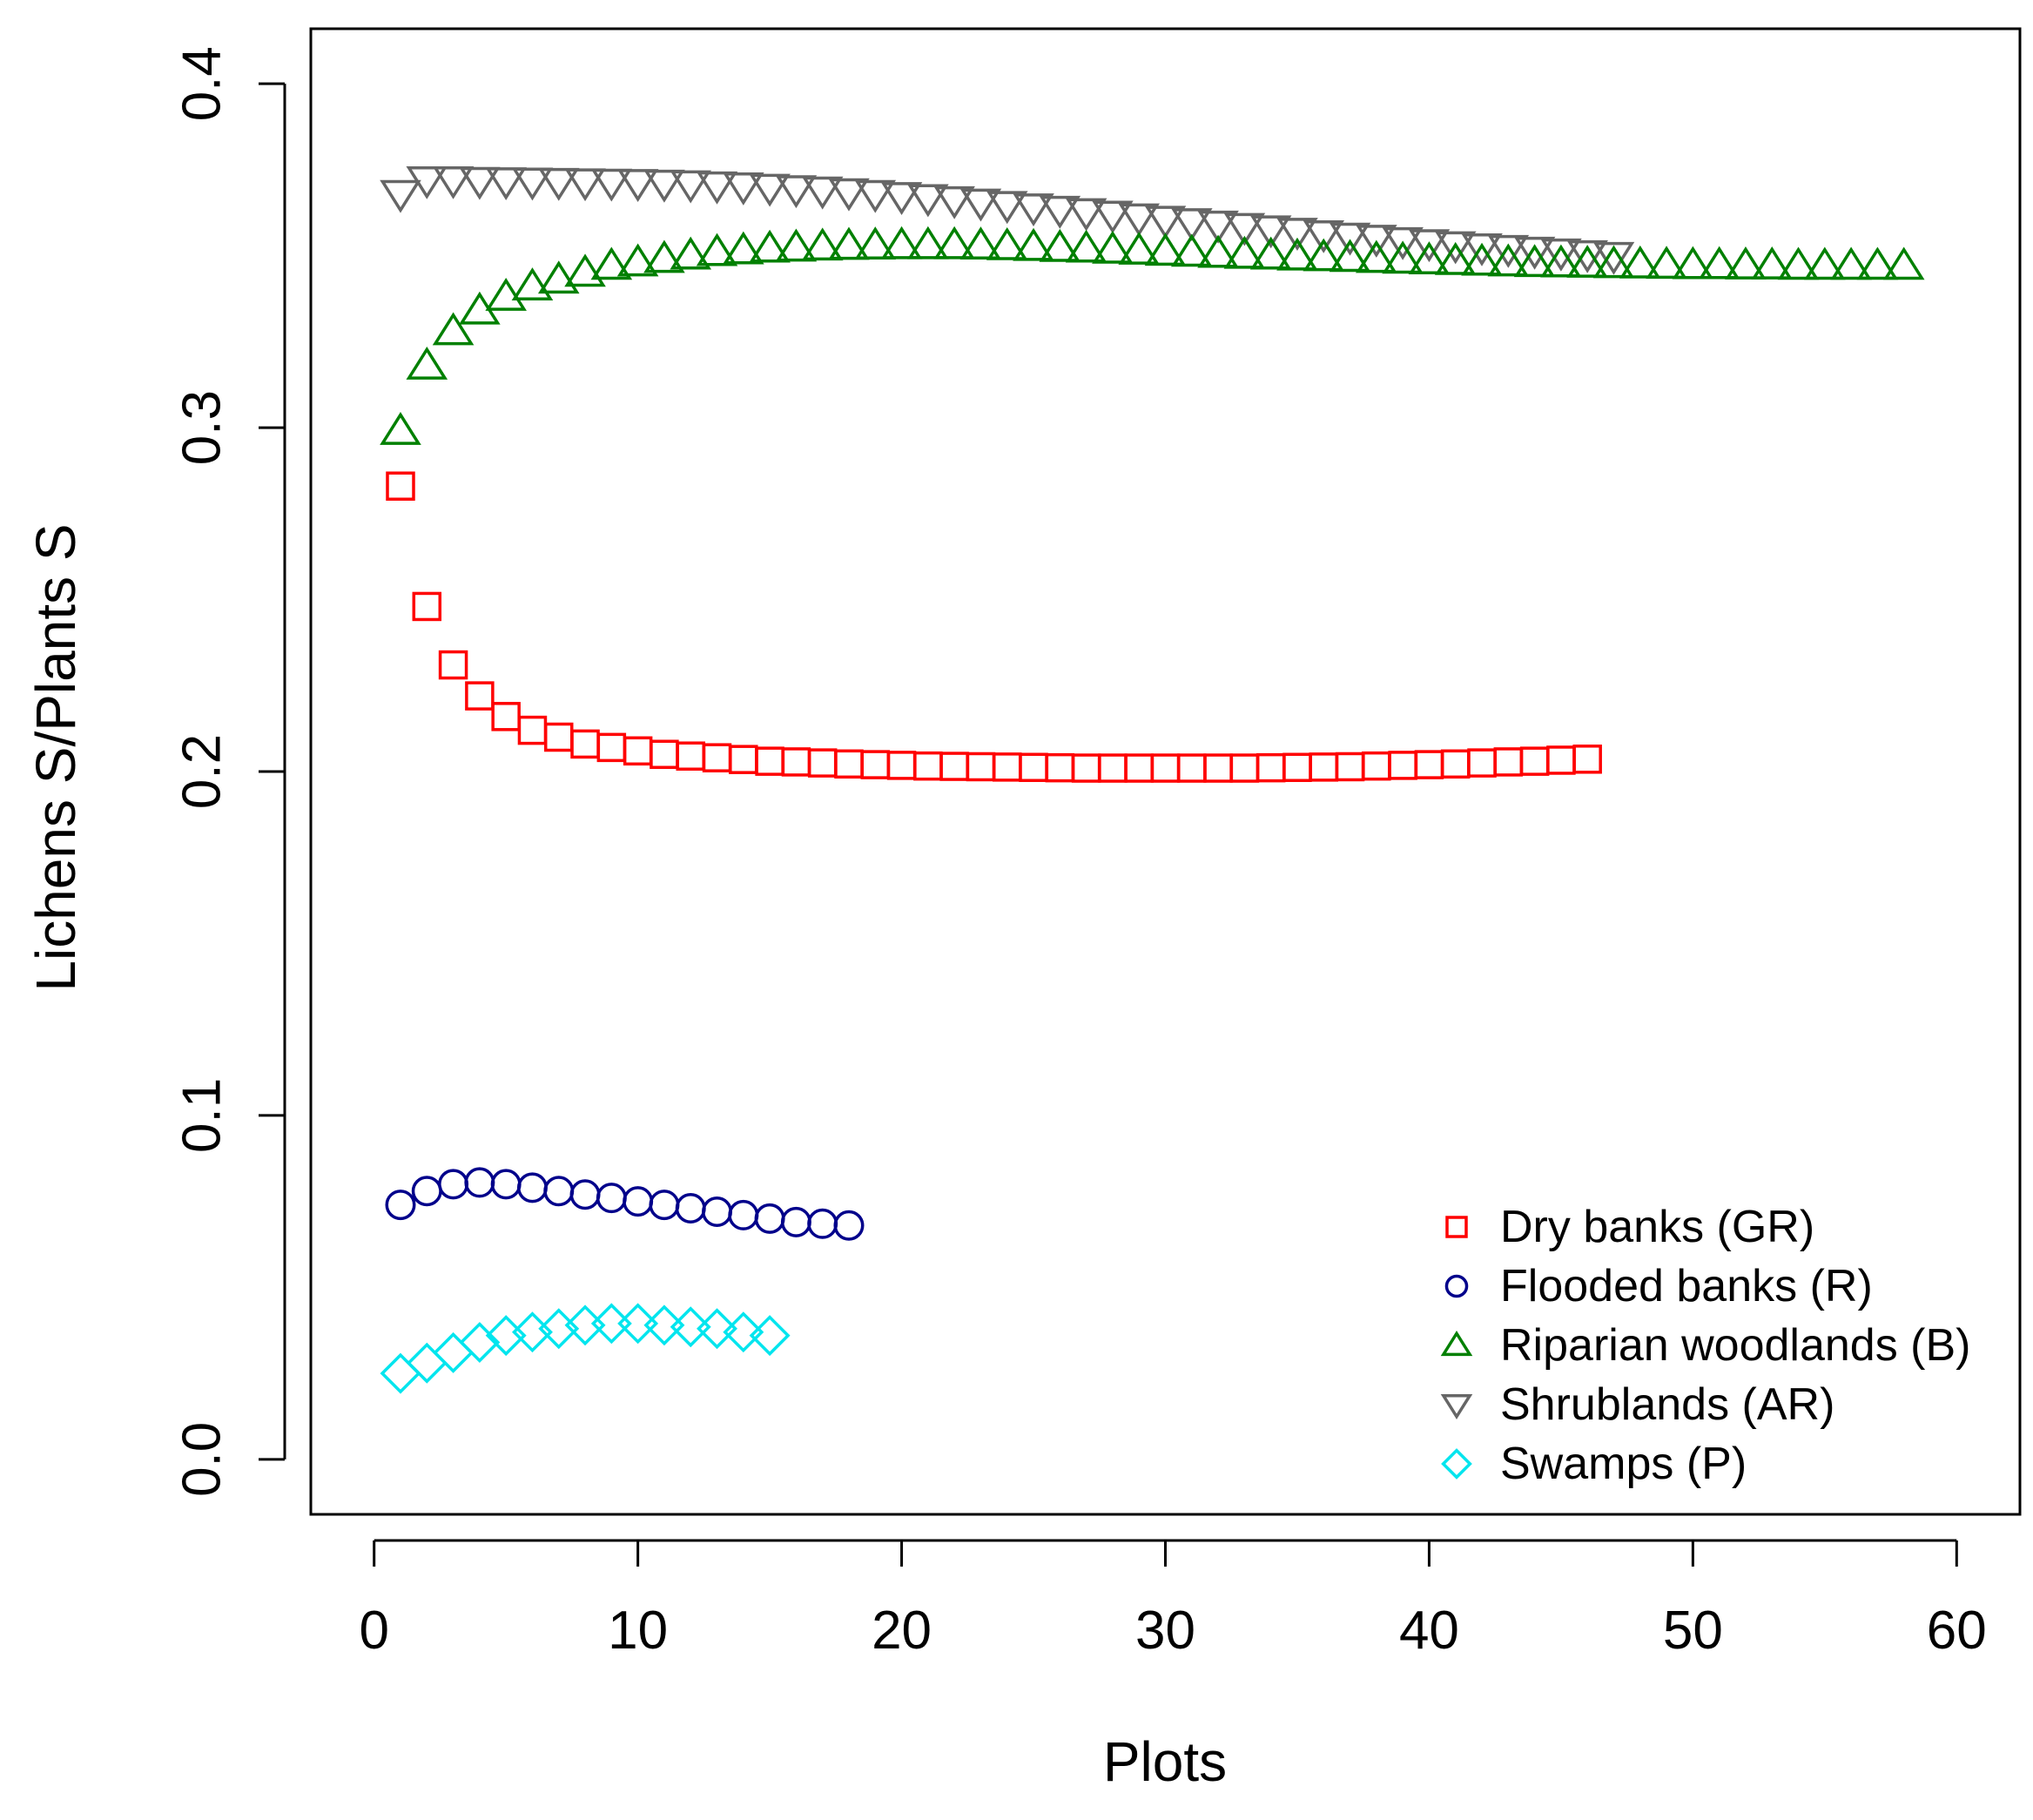  What do you see at coordinates (202, 1115) in the screenshot?
I see `y-tick-label: 0.1` at bounding box center [202, 1115].